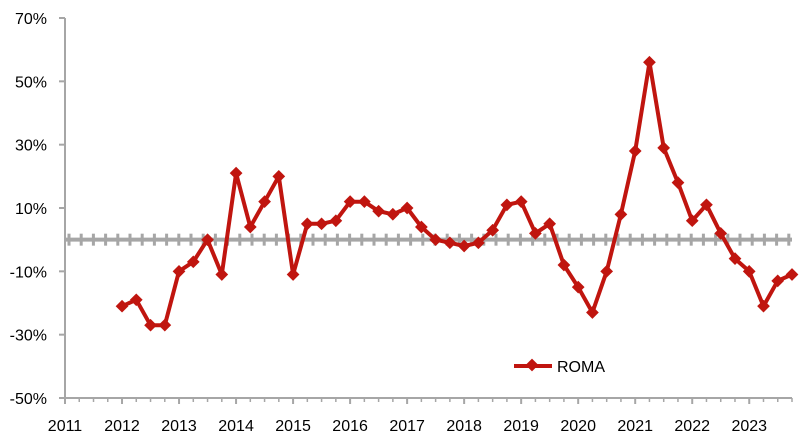  Describe the element at coordinates (28, 336) in the screenshot. I see `y-tick-label: -30%` at that location.